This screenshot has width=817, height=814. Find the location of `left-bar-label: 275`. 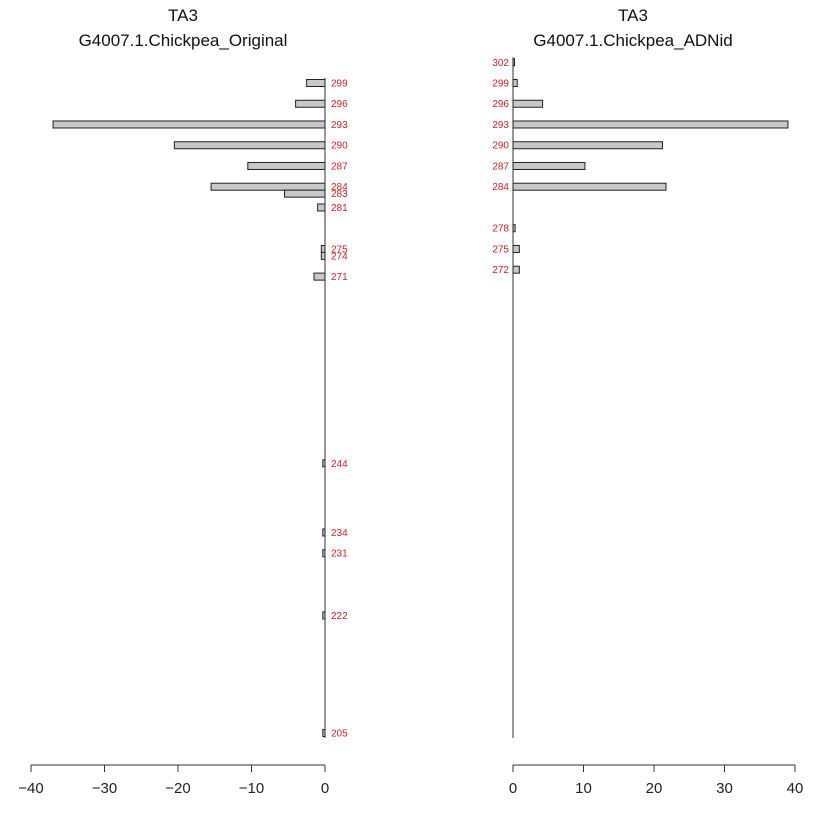

left-bar-label: 275 is located at coordinates (339, 249).